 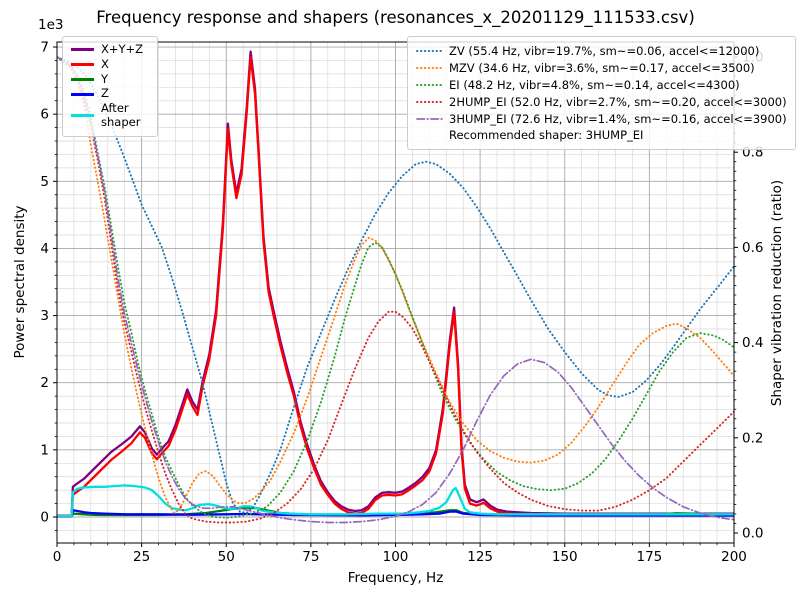 I want to click on legend-label: After shaper, so click(x=121, y=115).